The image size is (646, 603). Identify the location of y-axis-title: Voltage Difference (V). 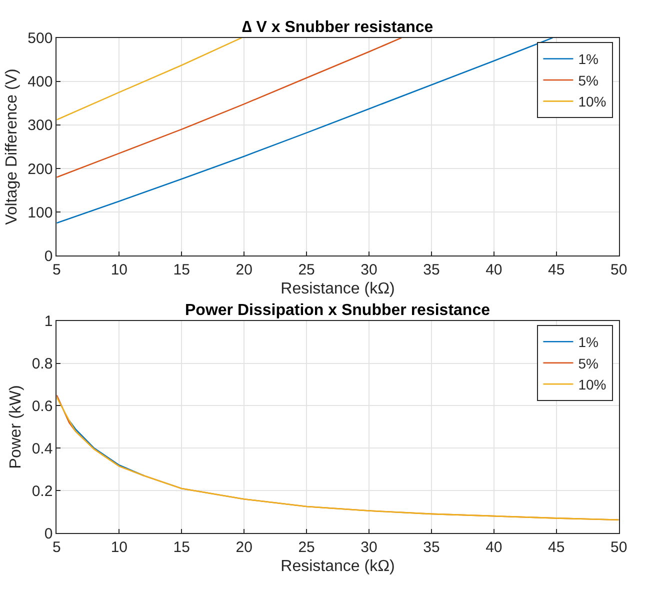
(12, 146).